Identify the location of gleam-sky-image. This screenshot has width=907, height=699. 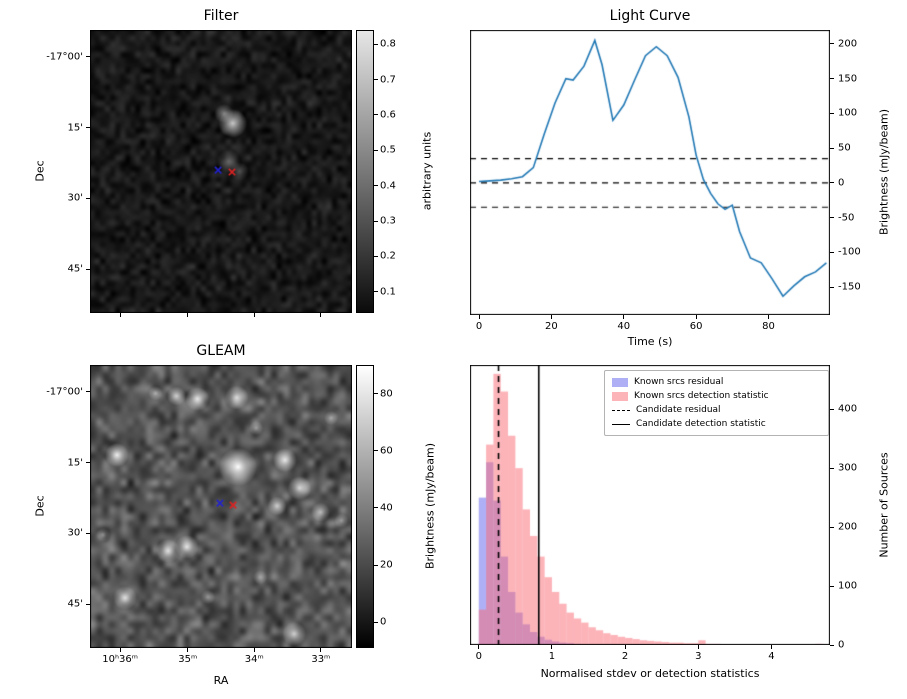
(221, 506).